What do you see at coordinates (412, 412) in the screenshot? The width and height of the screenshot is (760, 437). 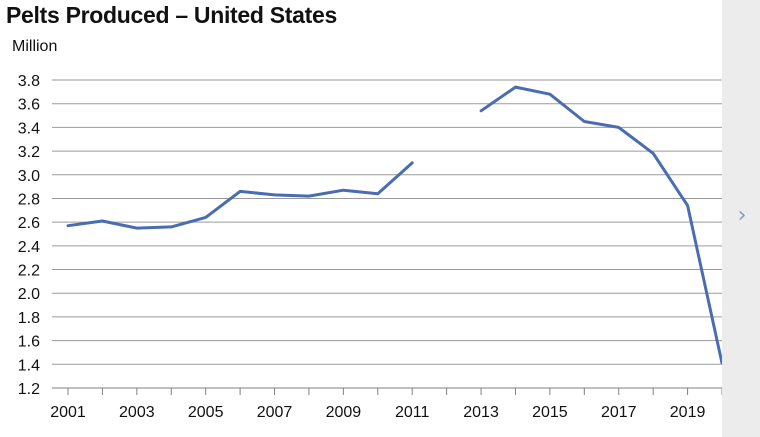 I see `x-tick-label: 2011` at bounding box center [412, 412].